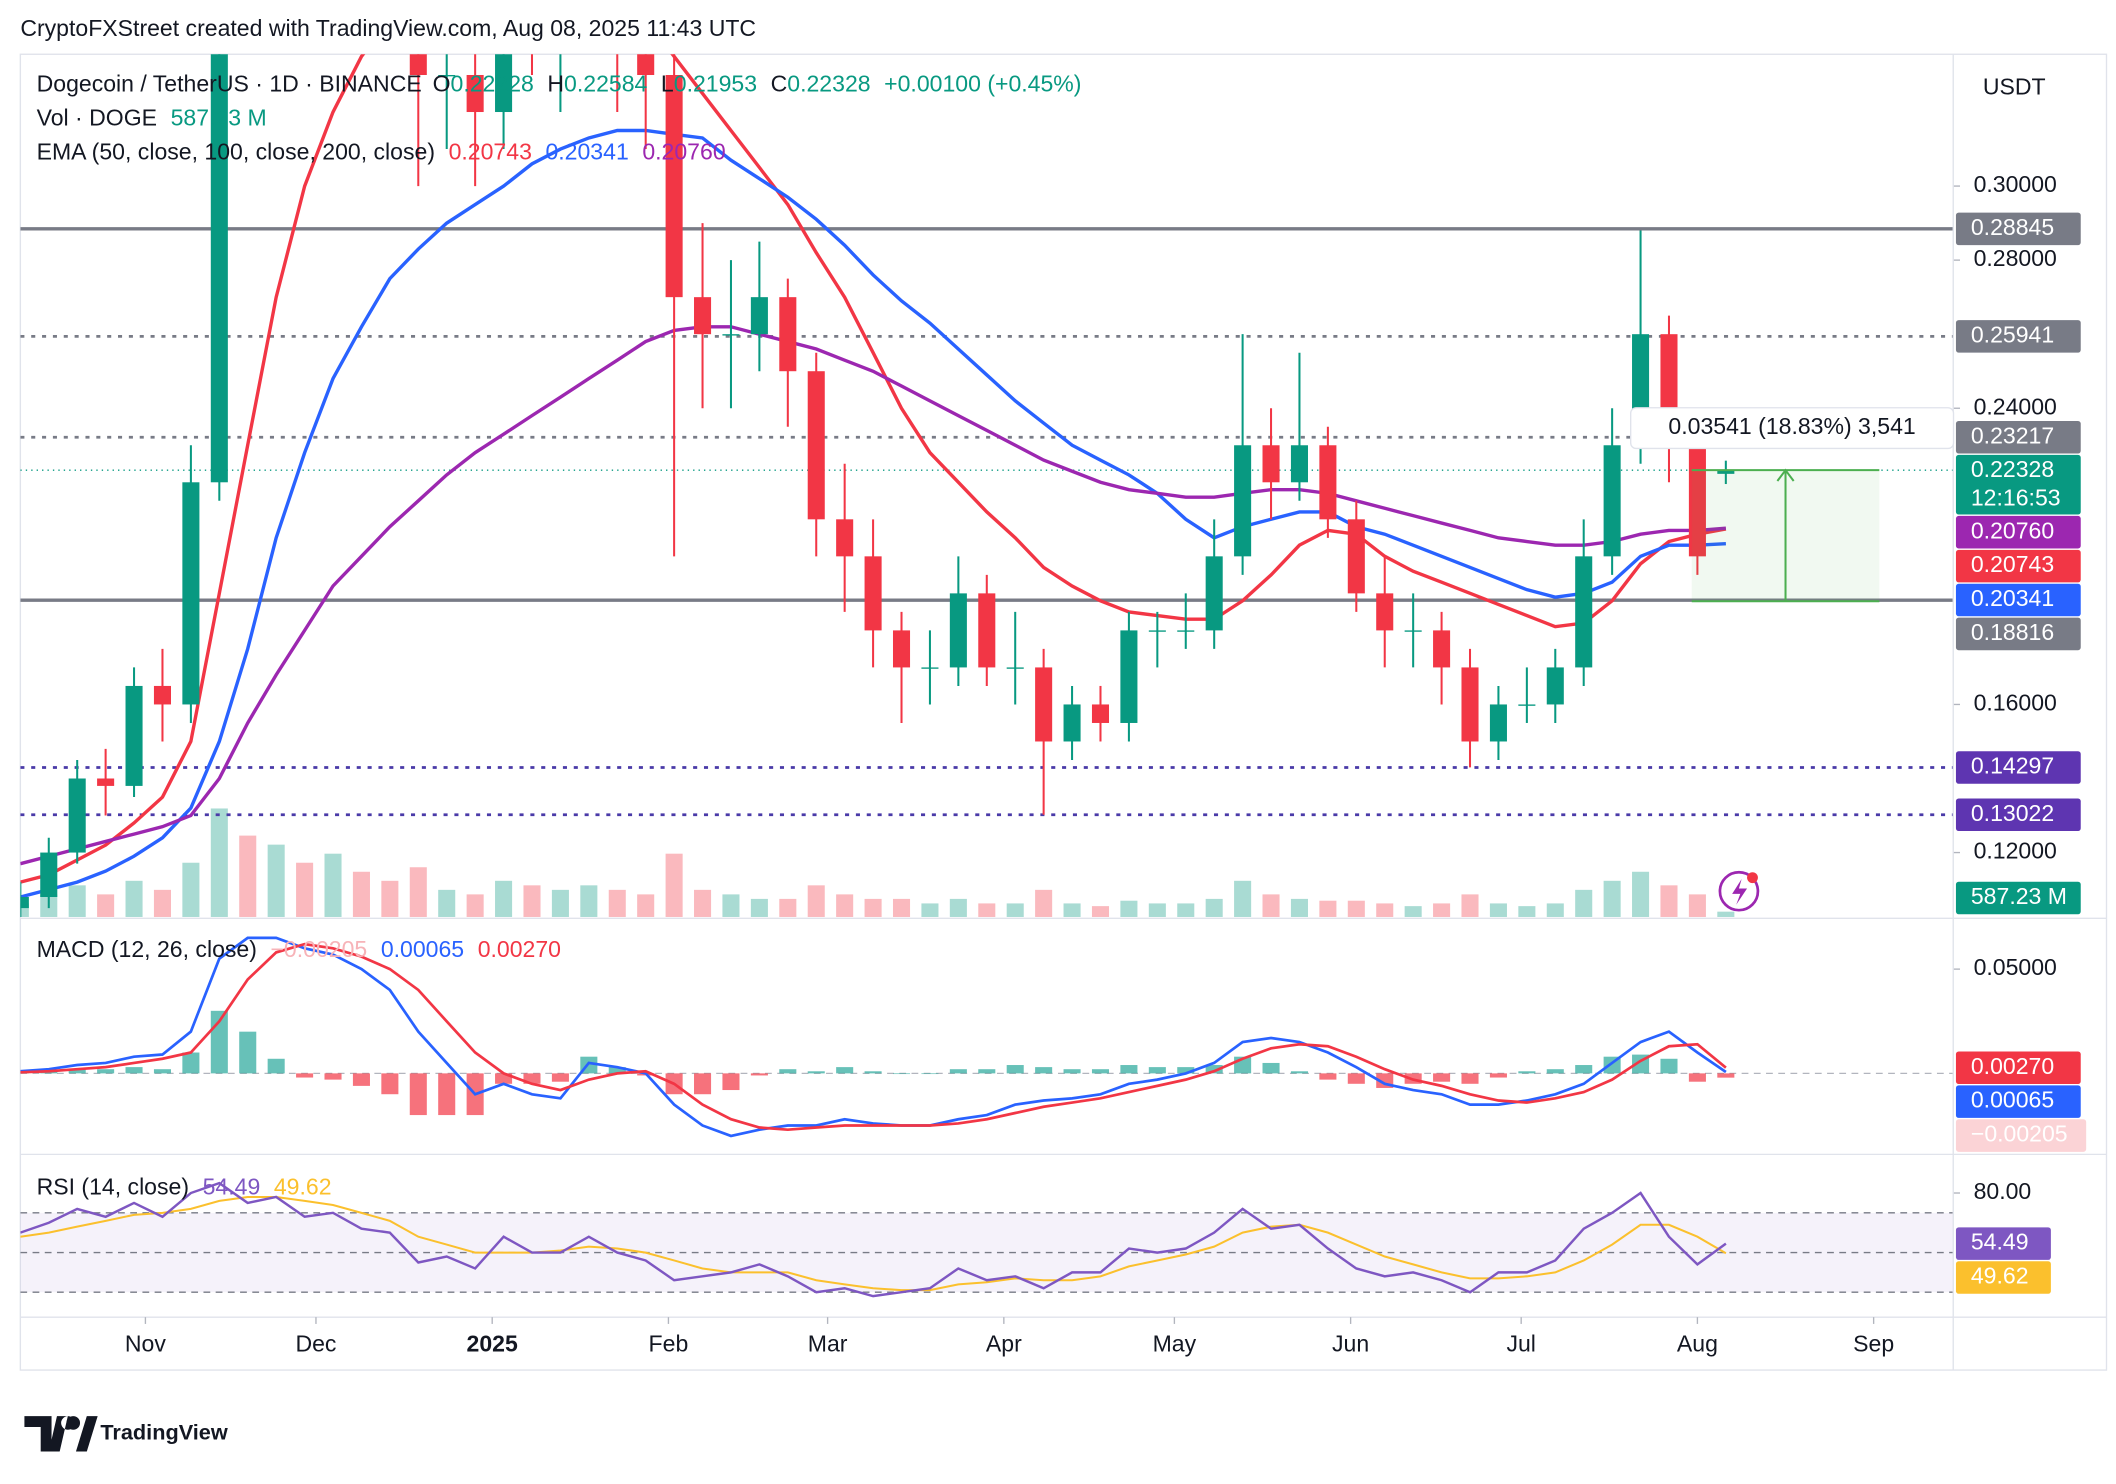  Describe the element at coordinates (113, 1186) in the screenshot. I see `rsi-name: RSI (14, close)` at that location.